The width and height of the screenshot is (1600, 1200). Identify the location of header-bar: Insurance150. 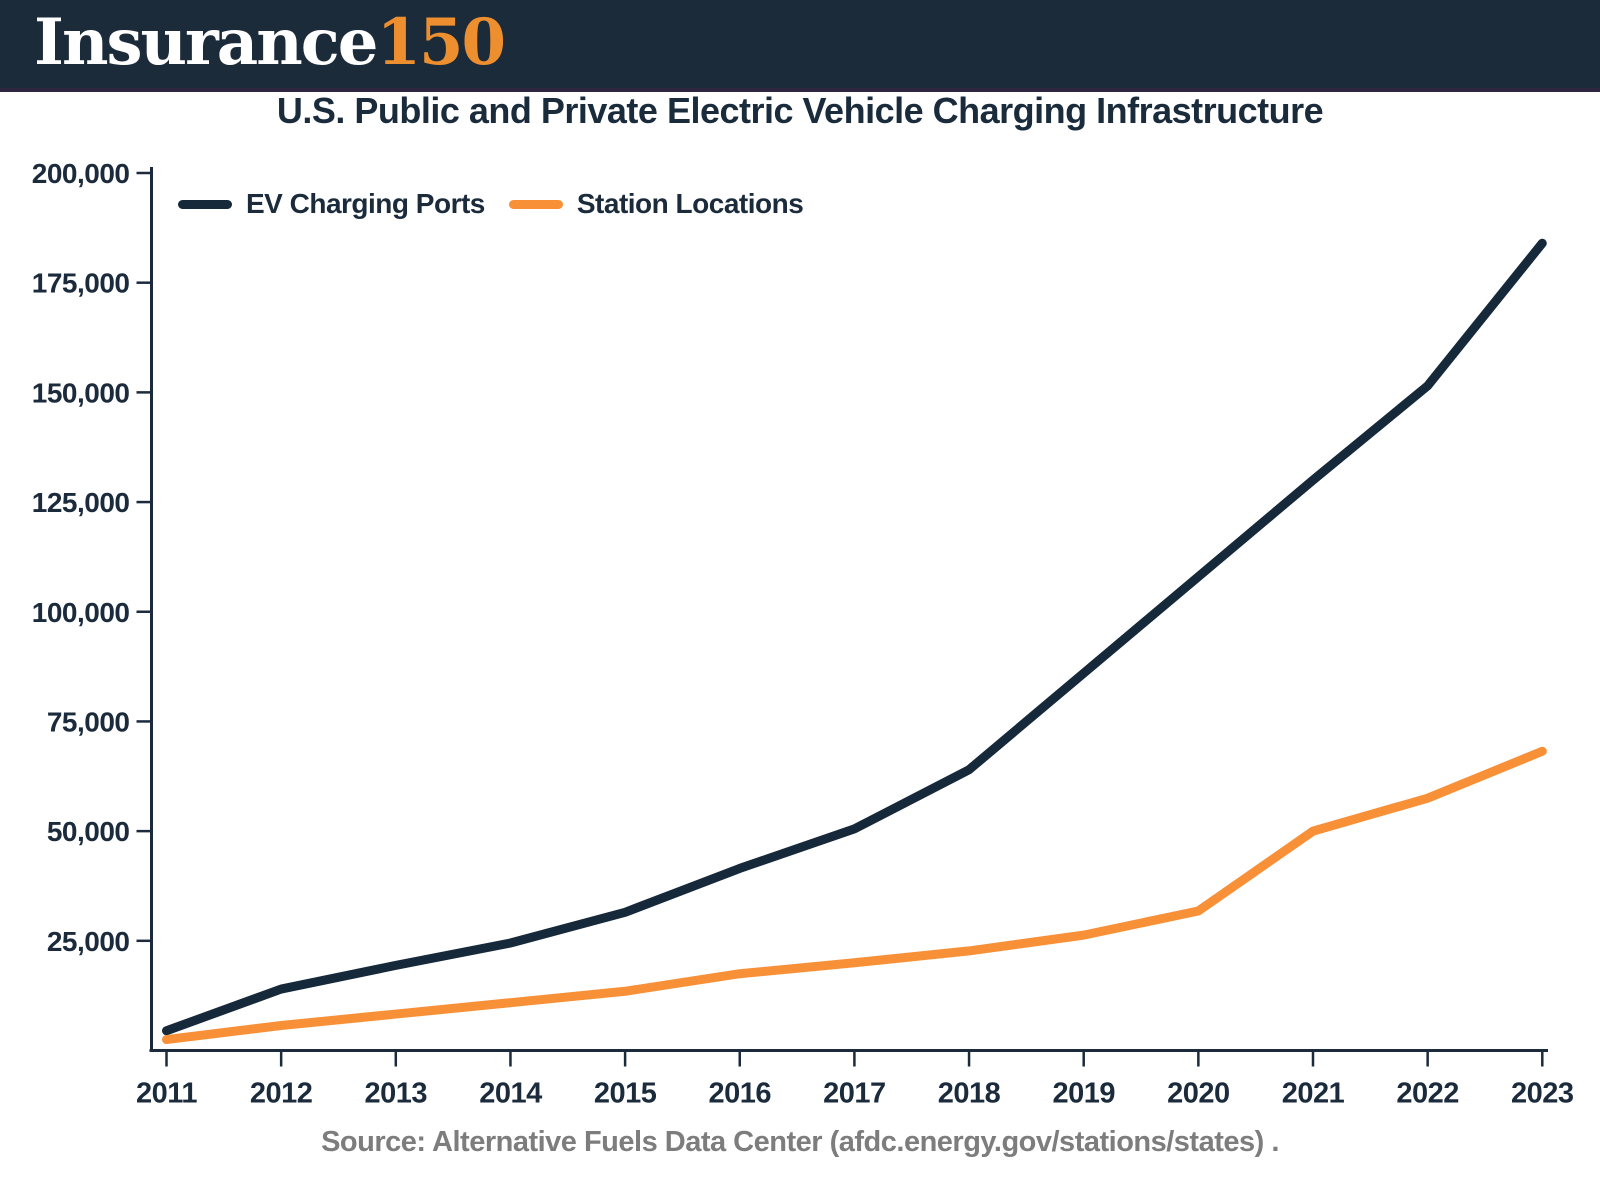
(800, 46).